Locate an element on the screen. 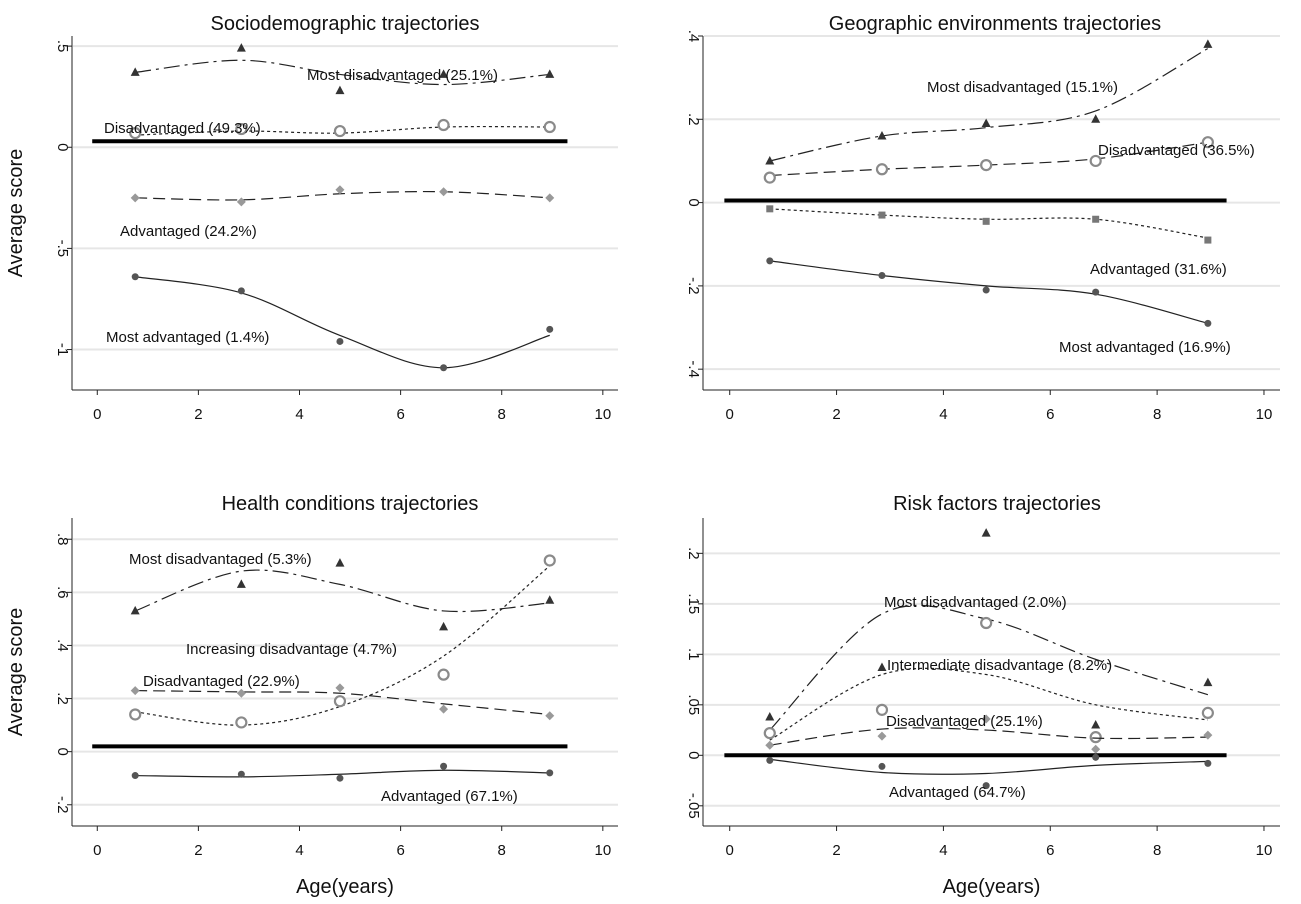  y-tick-label: -.2 is located at coordinates (62, 805).